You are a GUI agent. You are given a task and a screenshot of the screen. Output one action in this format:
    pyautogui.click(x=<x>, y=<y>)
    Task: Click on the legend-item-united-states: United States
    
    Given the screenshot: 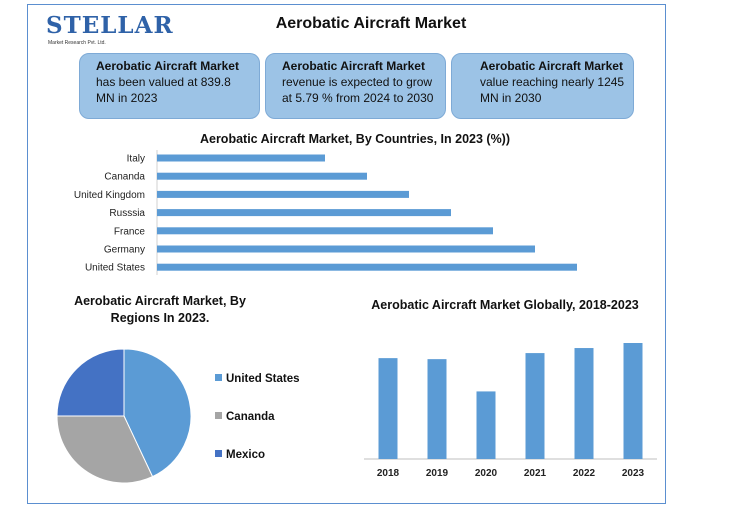 What is the action you would take?
    pyautogui.click(x=257, y=379)
    